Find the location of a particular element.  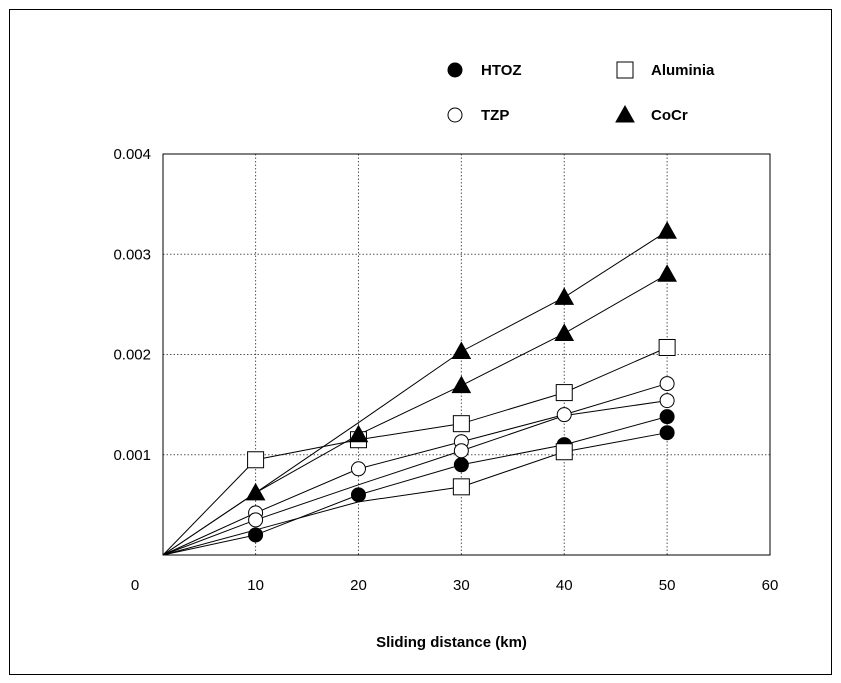

legend-label-cocr: CoCr is located at coordinates (669, 115).